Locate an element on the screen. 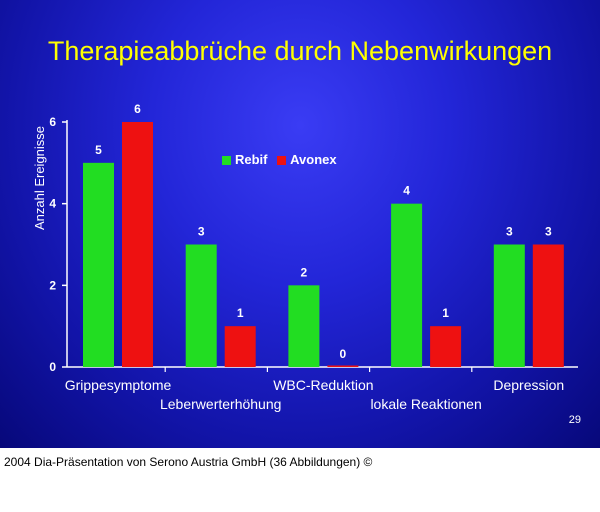 The height and width of the screenshot is (512, 600). legend-item-avonex: Avonex is located at coordinates (307, 159).